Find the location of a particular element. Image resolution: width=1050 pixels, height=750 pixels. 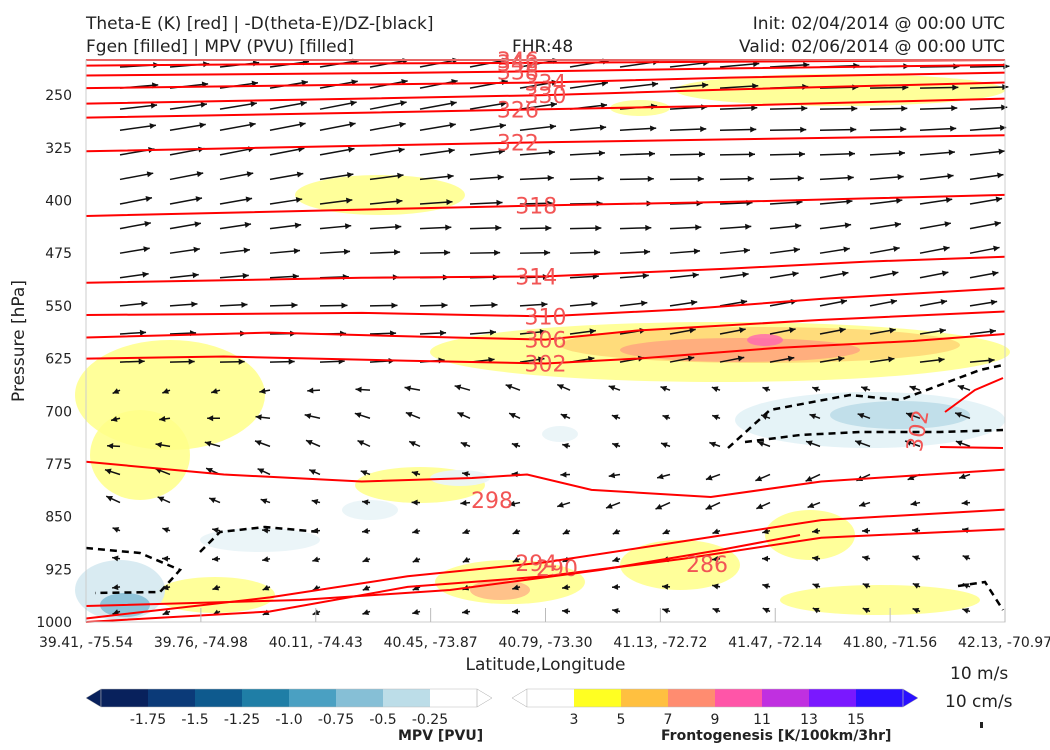

vector-reference-vertical: 10 cm/s is located at coordinates (979, 702).